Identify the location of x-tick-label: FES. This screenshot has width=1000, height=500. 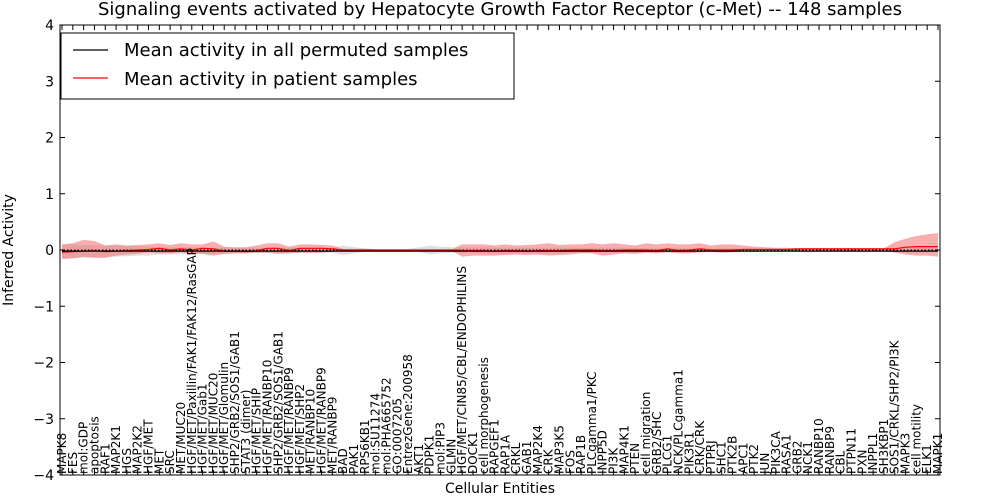
(73, 463).